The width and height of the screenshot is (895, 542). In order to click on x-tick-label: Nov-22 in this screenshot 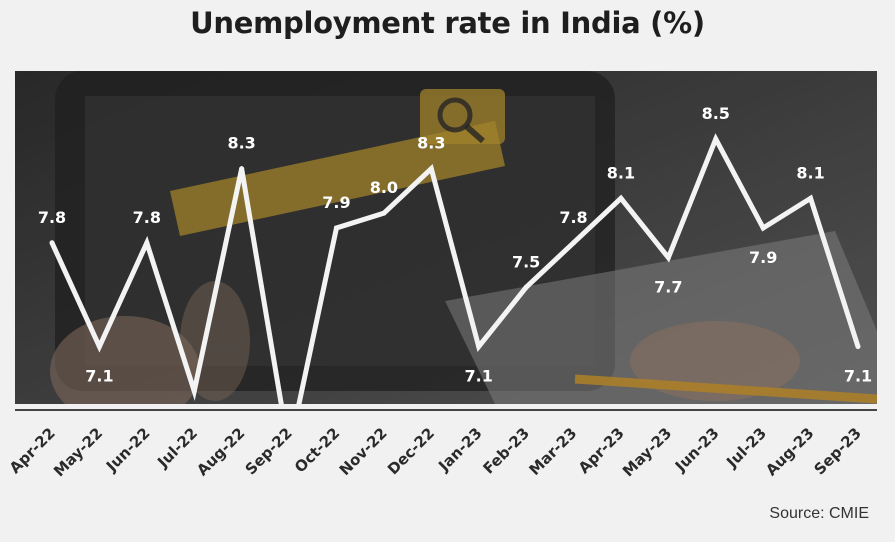, I will do `click(363, 451)`.